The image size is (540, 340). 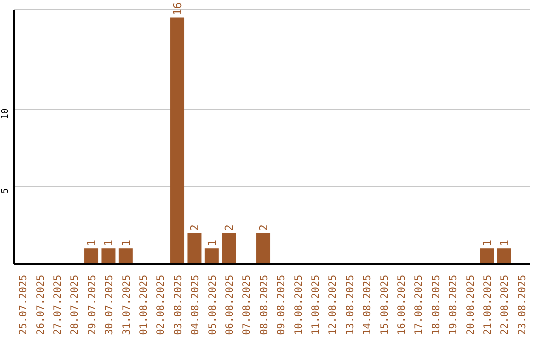 I want to click on x-tick-label: 08.08.2025, so click(x=264, y=305).